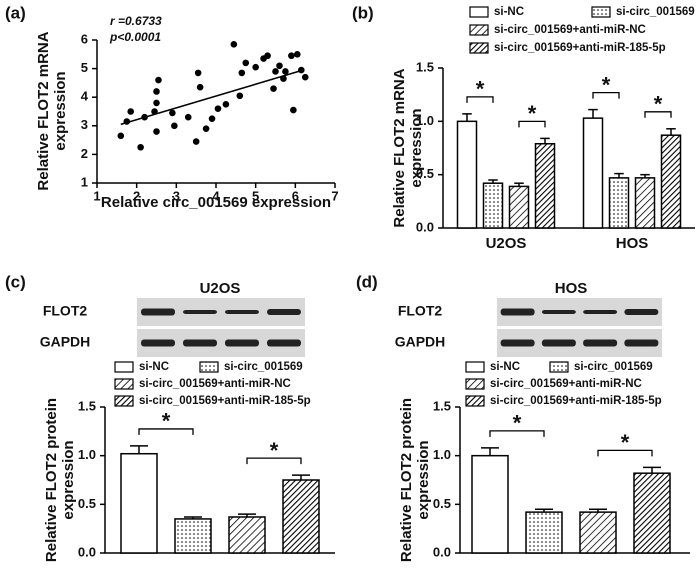 The height and width of the screenshot is (570, 698). What do you see at coordinates (506, 243) in the screenshot?
I see `x-tick-label: U2OS` at bounding box center [506, 243].